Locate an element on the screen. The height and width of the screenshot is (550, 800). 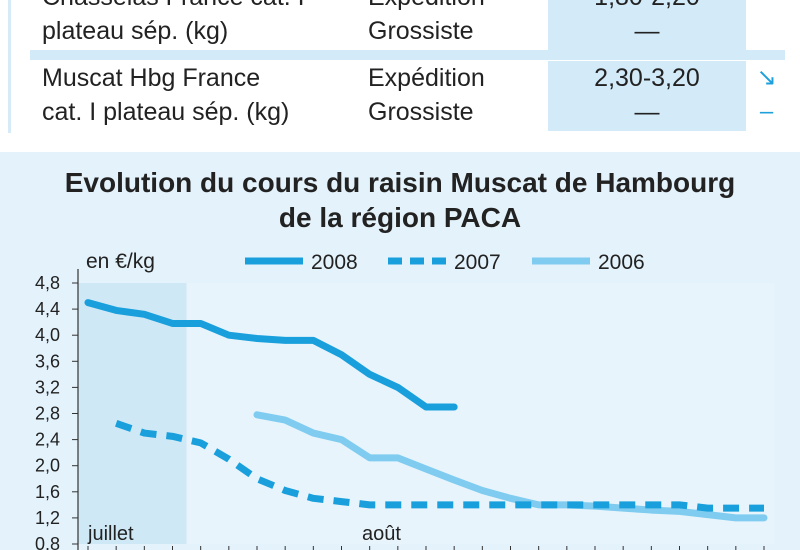
legend-label-2007: 2007 is located at coordinates (477, 262).